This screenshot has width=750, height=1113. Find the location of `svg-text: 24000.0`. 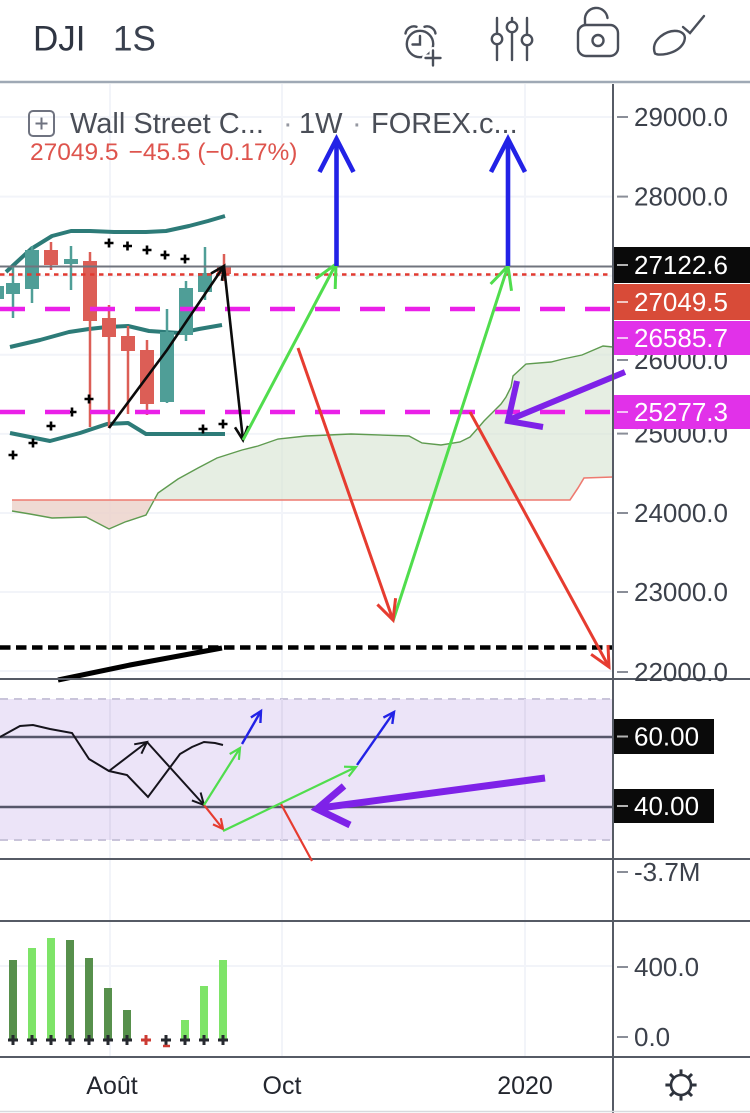

svg-text: 24000.0 is located at coordinates (681, 513).